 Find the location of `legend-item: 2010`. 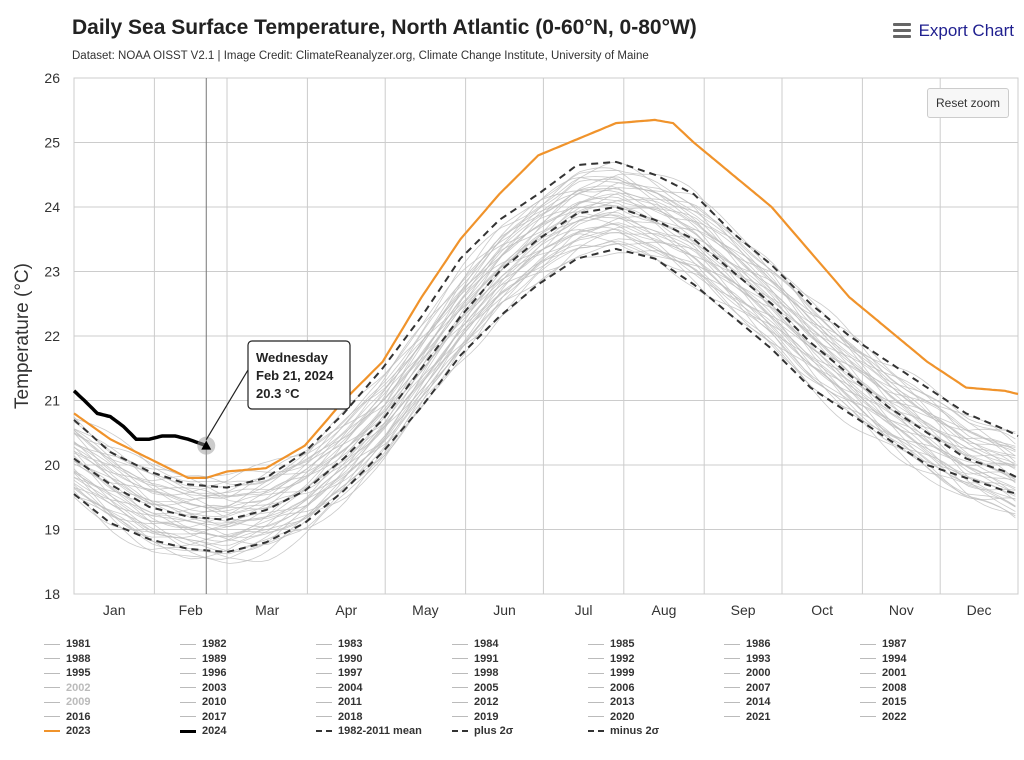

legend-item: 2010 is located at coordinates (203, 702).